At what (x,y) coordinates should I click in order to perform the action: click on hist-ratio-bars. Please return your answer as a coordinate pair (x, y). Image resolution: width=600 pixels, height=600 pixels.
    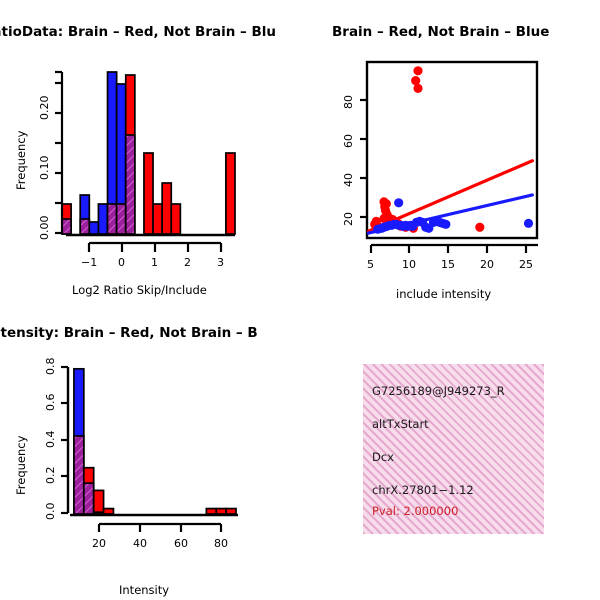
    Looking at the image, I should click on (148, 153).